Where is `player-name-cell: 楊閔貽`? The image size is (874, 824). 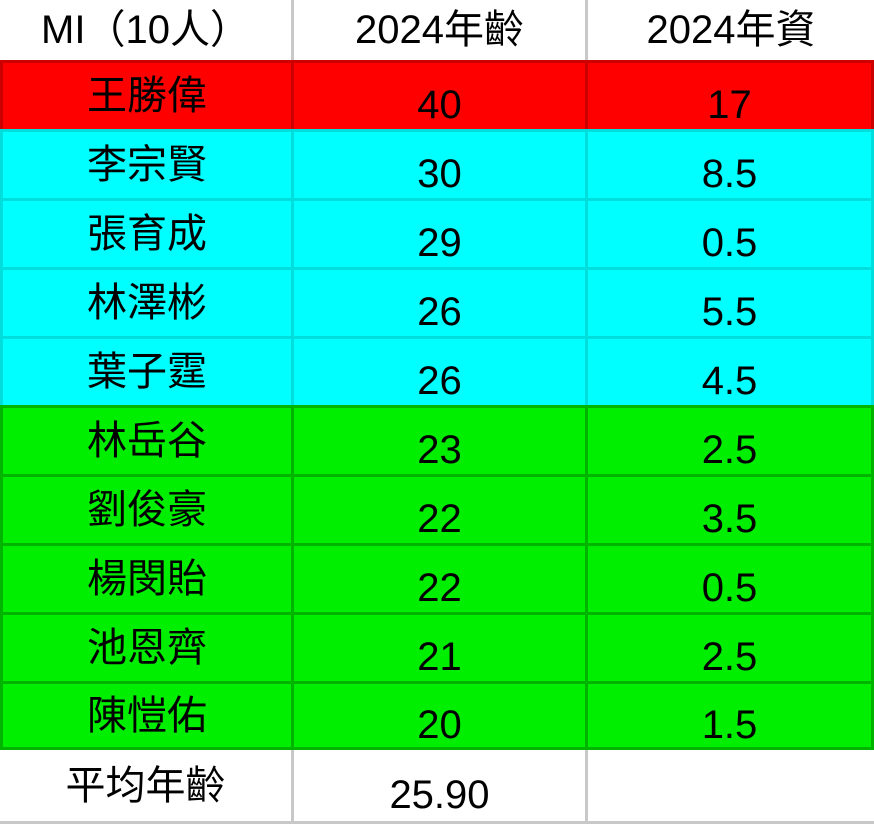 player-name-cell: 楊閔貽 is located at coordinates (145, 577).